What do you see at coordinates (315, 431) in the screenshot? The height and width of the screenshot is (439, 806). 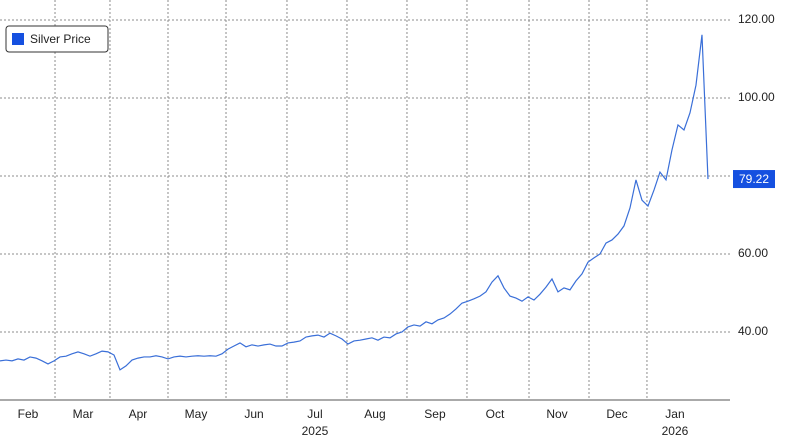 I see `year-label: 2025` at bounding box center [315, 431].